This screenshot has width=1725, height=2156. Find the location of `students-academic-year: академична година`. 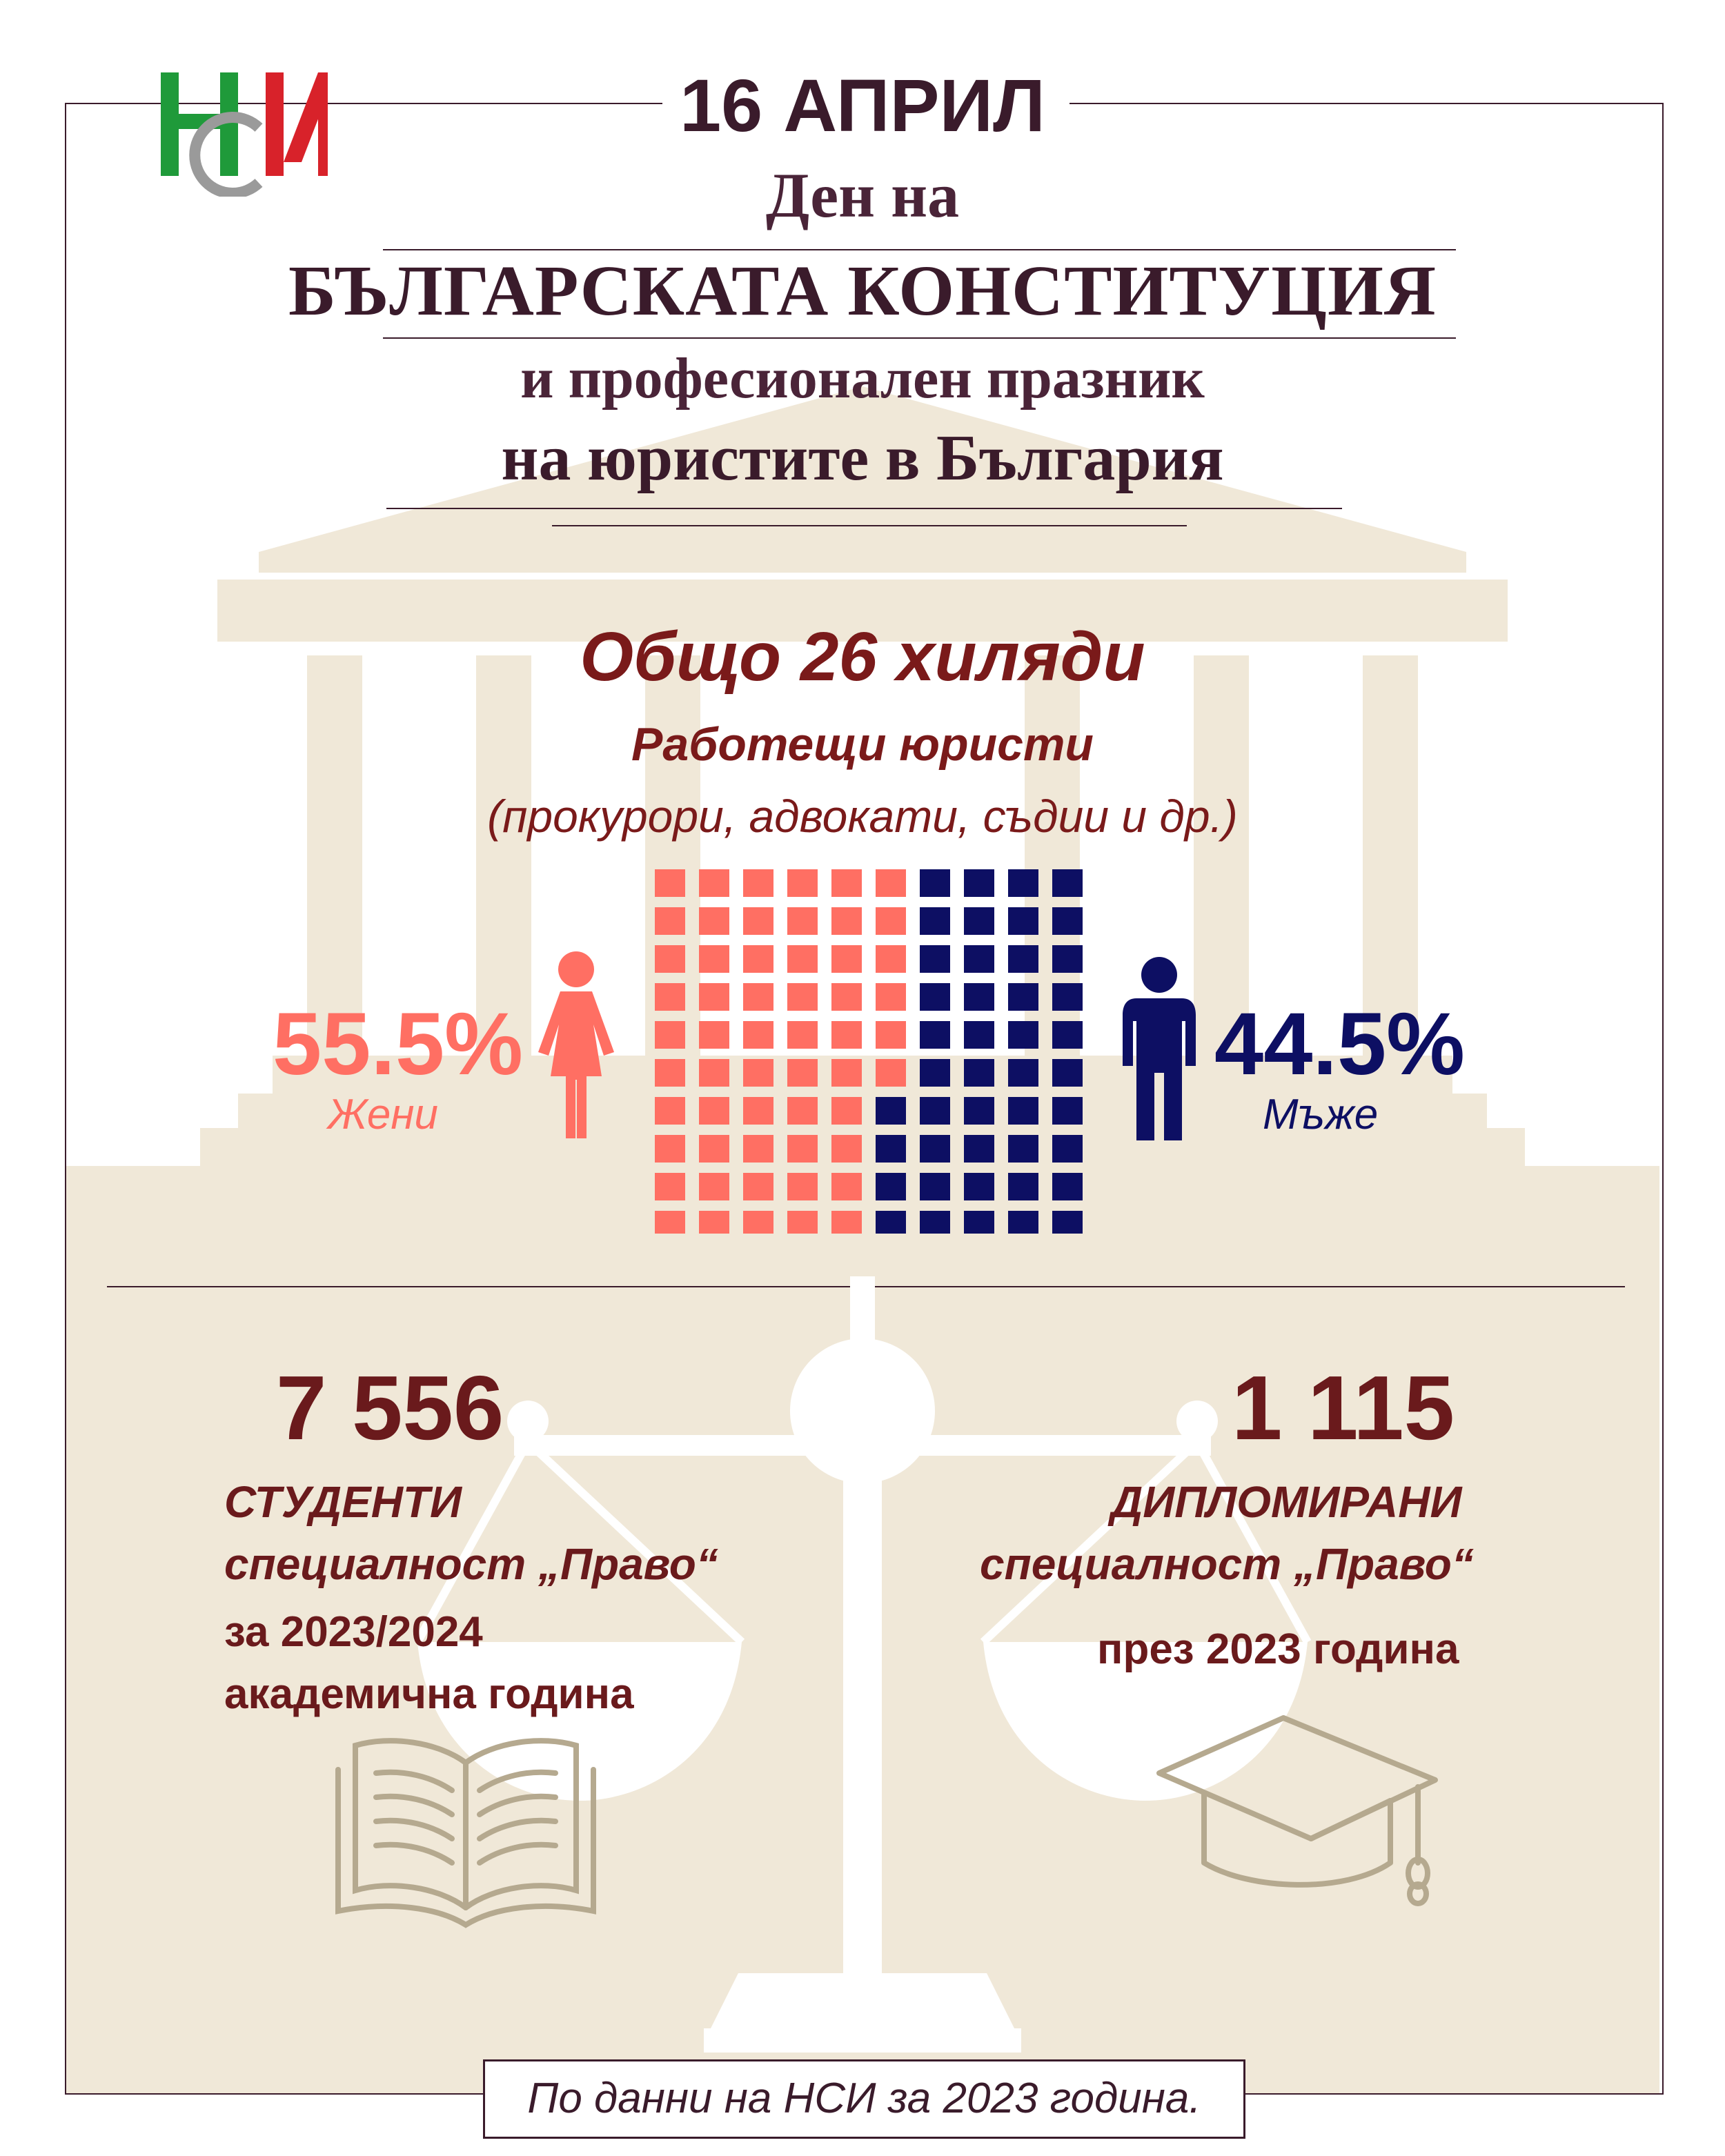

students-academic-year: академична година is located at coordinates (429, 1694).